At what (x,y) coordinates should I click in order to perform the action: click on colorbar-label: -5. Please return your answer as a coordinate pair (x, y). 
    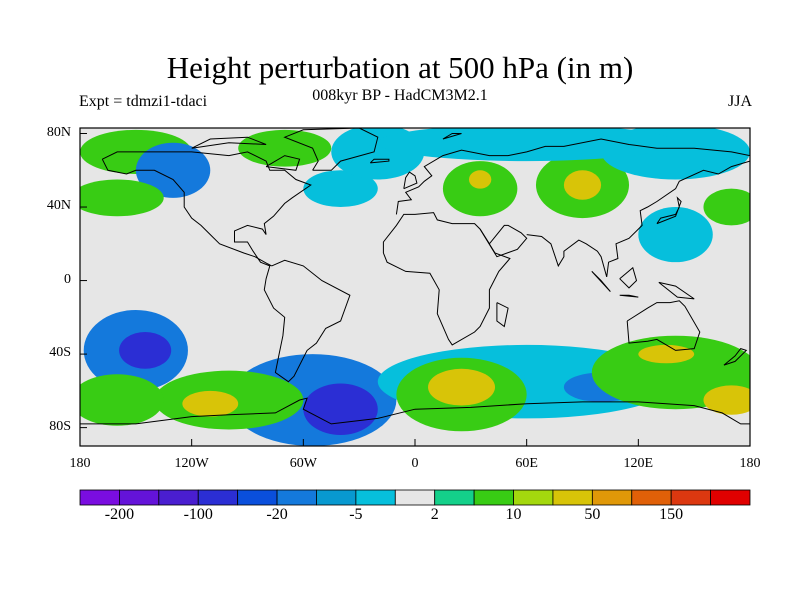
    Looking at the image, I should click on (356, 514).